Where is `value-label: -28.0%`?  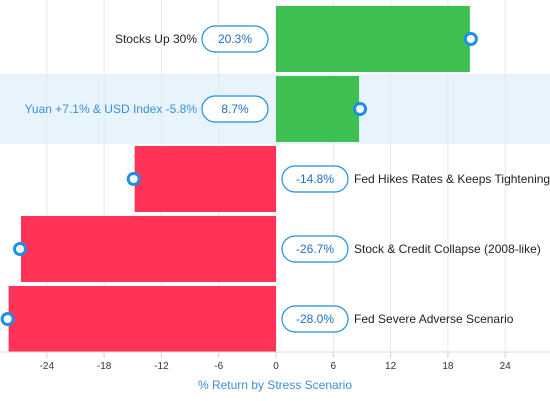
value-label: -28.0% is located at coordinates (315, 319).